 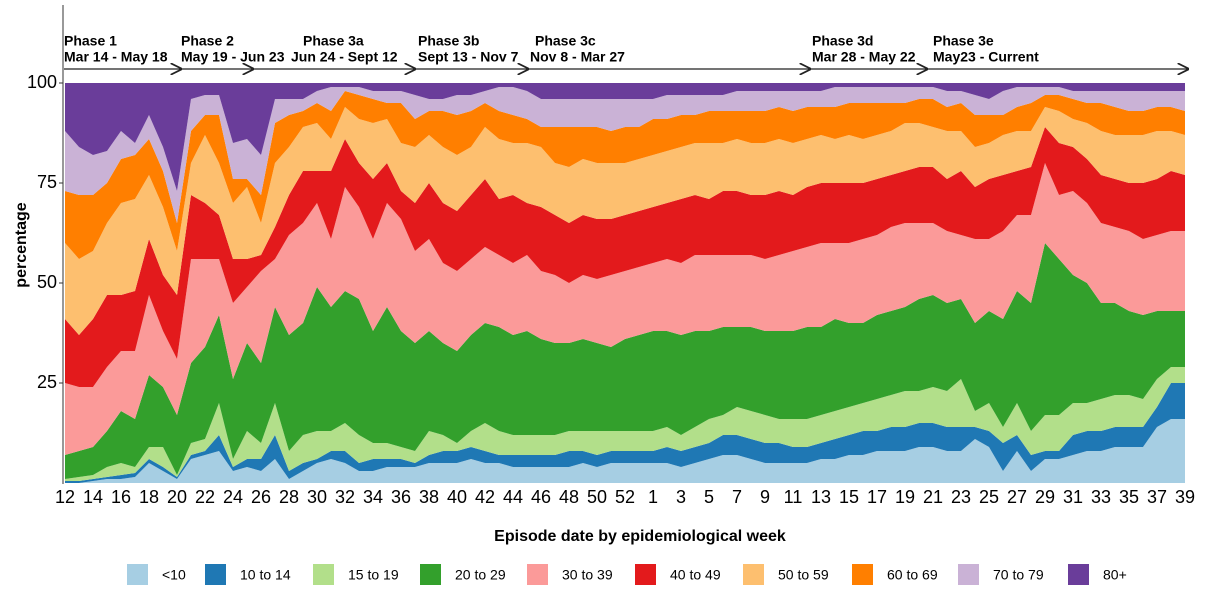 I want to click on x-tick-label: 44, so click(x=513, y=497).